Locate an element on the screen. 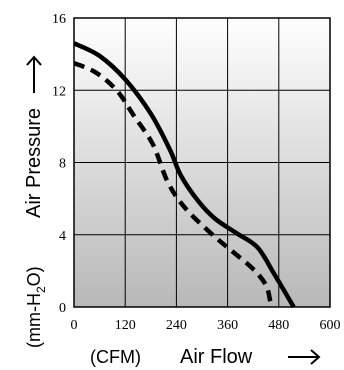  x-tick-label: 480 is located at coordinates (278, 325).